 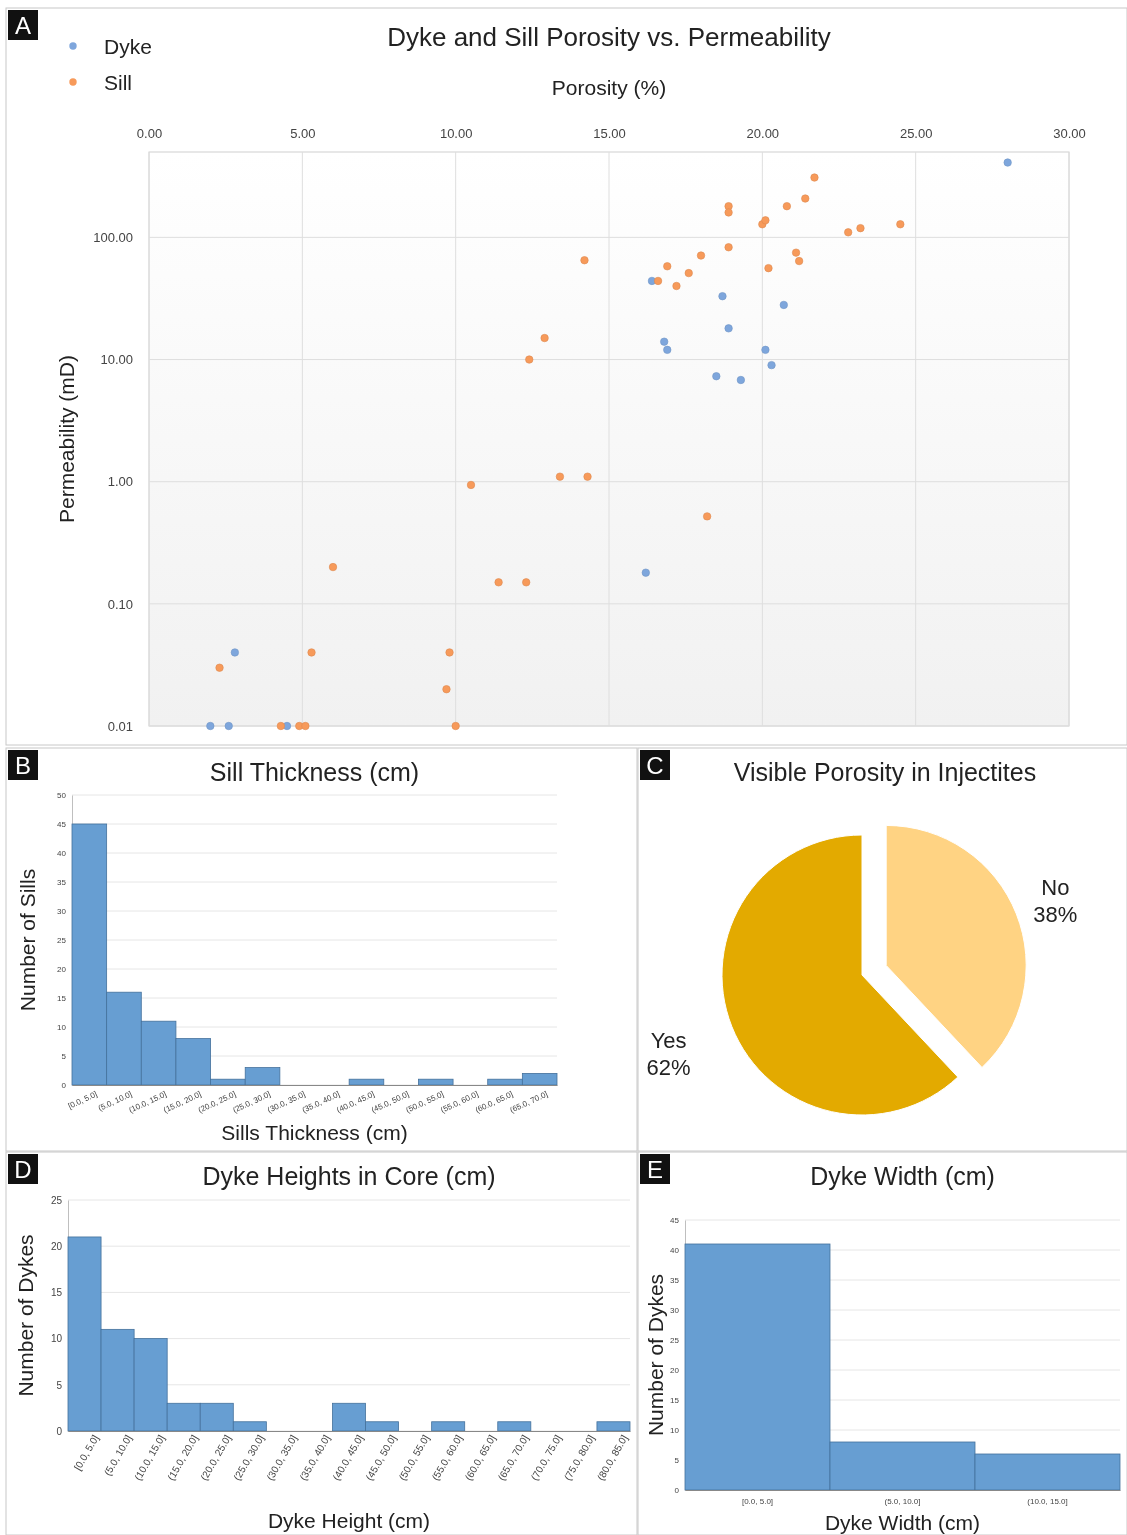 I want to click on y-tick-label: 1.00, so click(x=120, y=482).